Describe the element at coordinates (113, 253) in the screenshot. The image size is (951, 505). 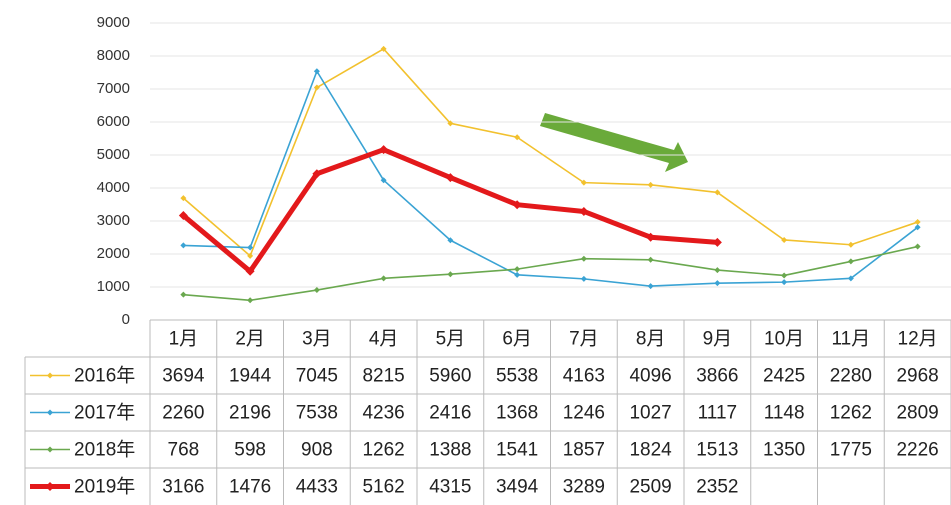
I see `y-tick-label: 2000` at that location.